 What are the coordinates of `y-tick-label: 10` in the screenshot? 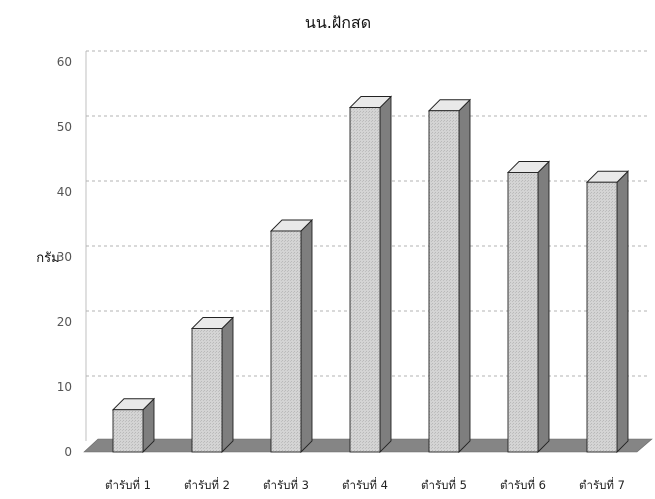 It's located at (64, 387).